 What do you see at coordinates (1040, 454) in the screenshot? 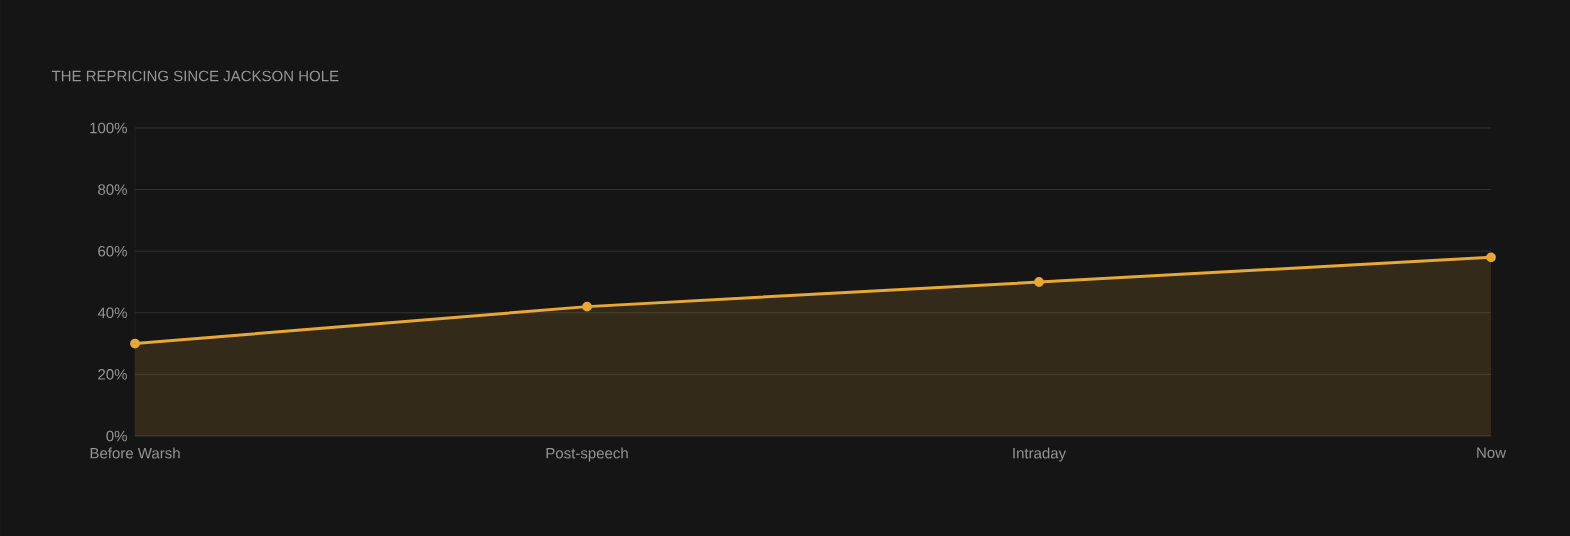
I see `x-tick-label: Intraday` at bounding box center [1040, 454].